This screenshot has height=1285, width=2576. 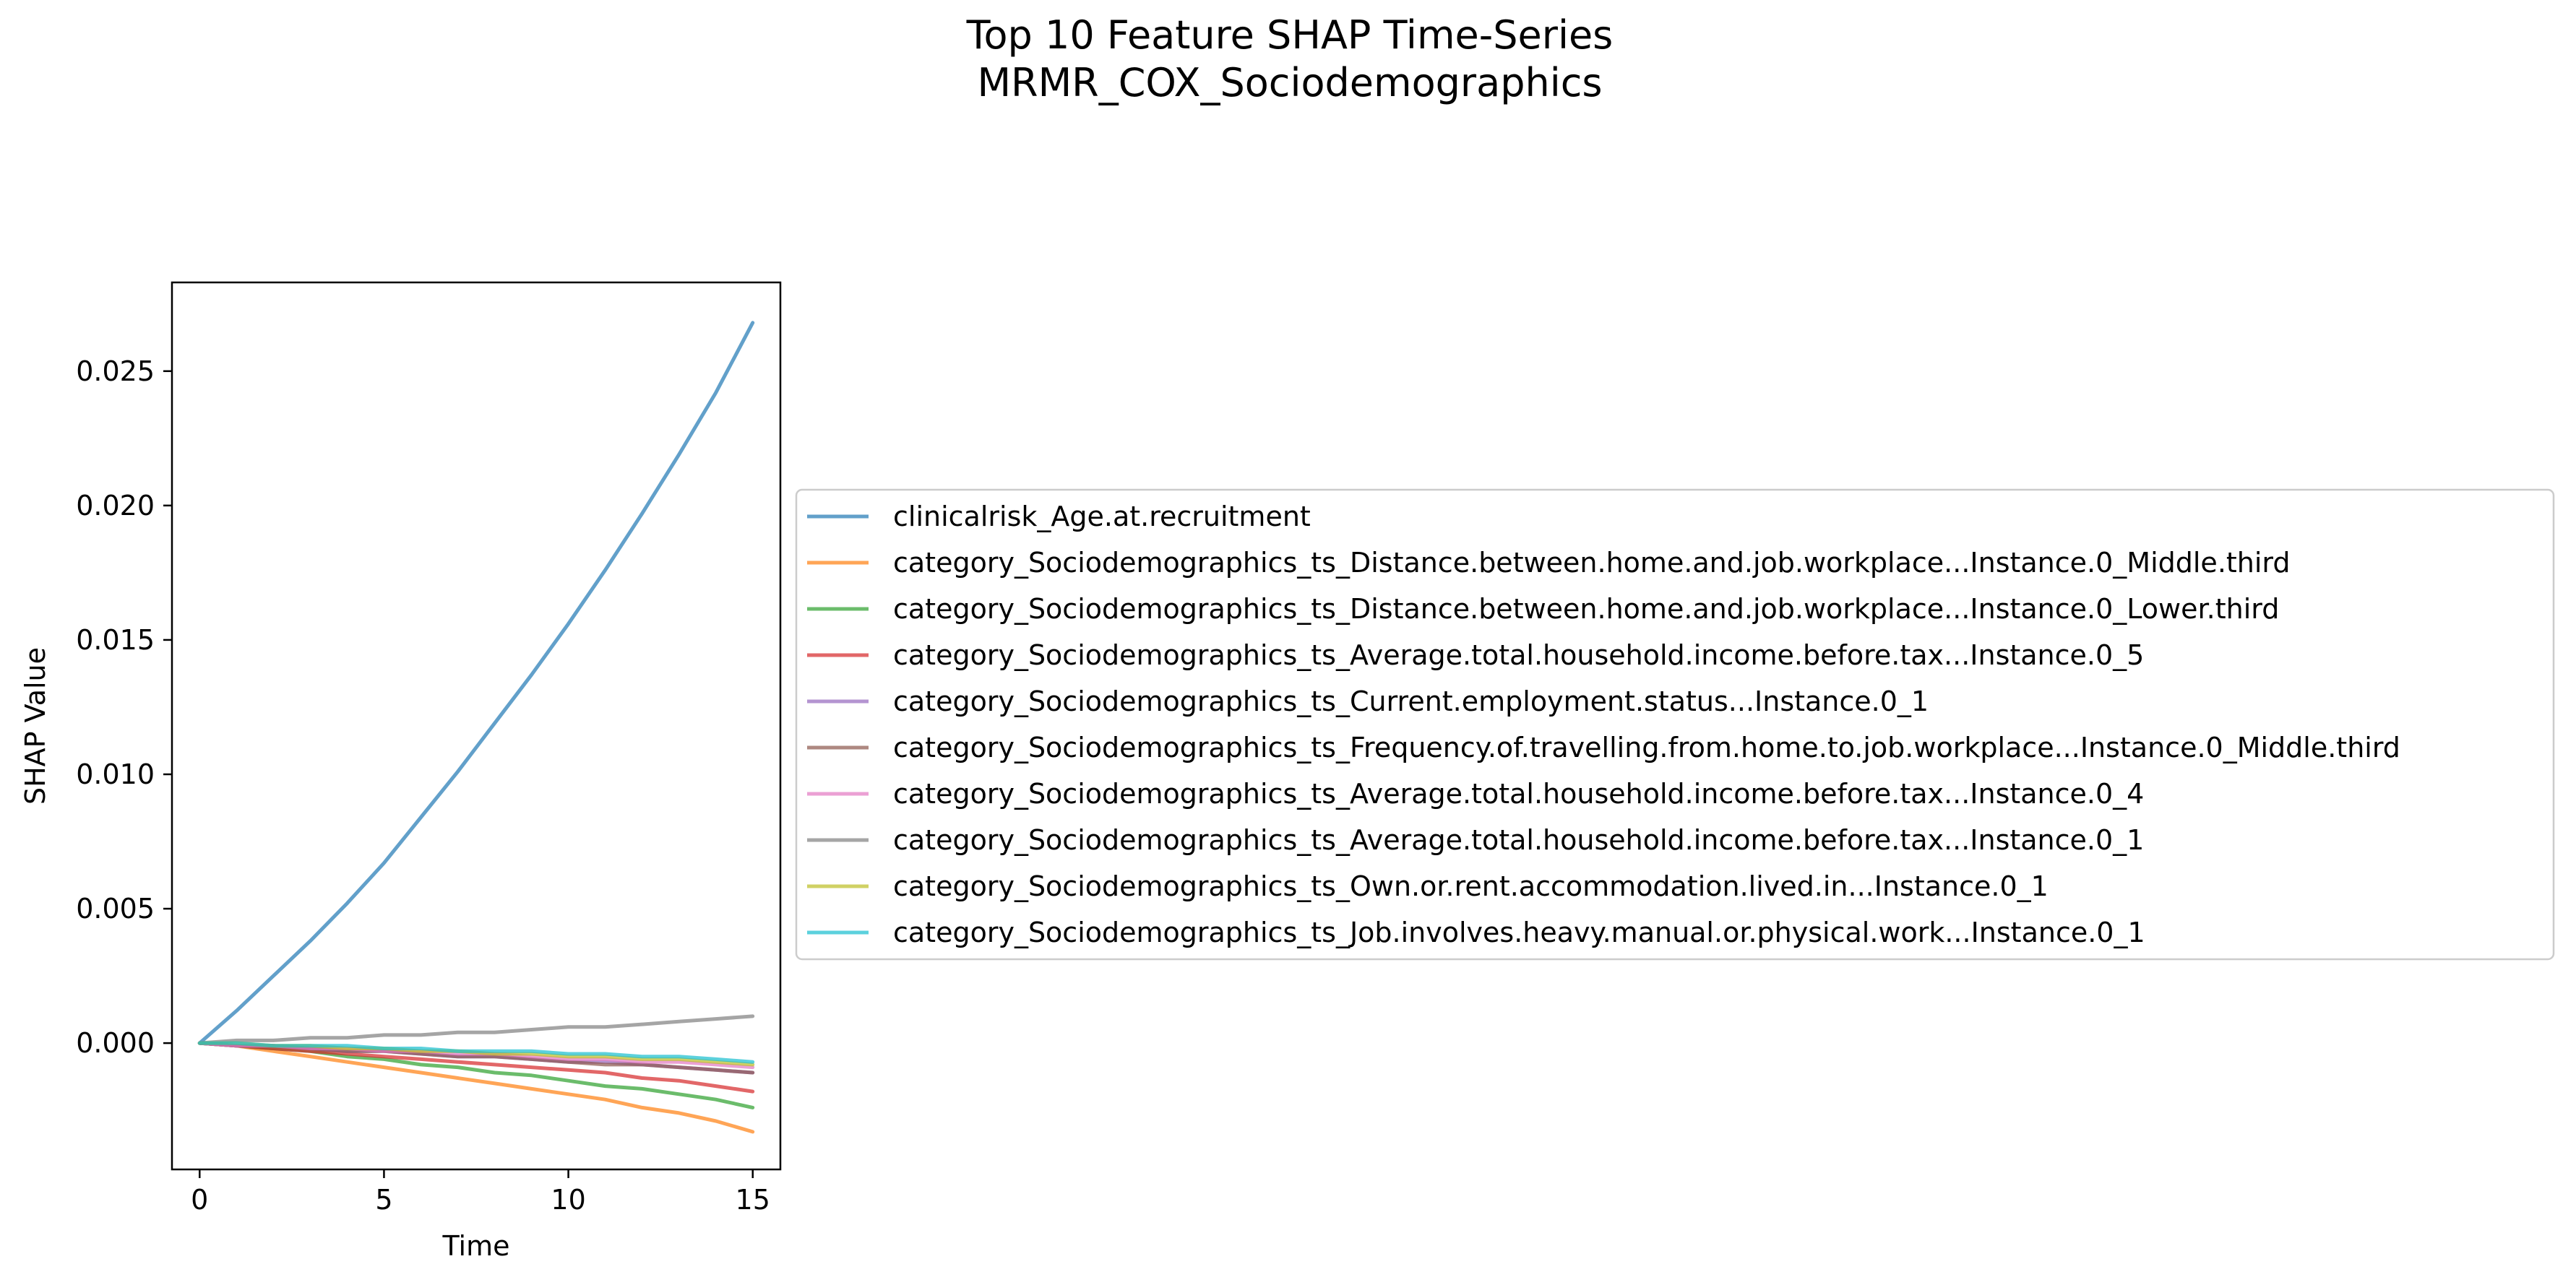 What do you see at coordinates (115, 506) in the screenshot?
I see `y-tick-label: 0.020` at bounding box center [115, 506].